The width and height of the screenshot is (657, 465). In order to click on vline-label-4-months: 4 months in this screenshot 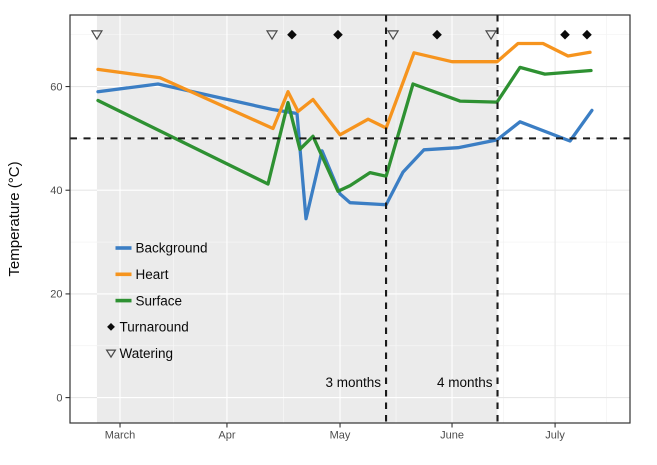, I will do `click(465, 382)`.